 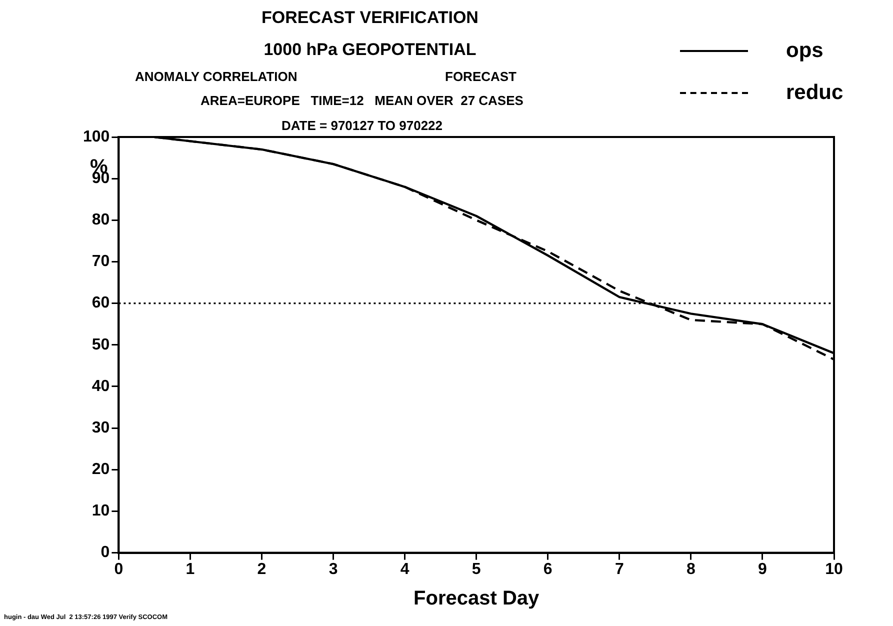 I want to click on y-tick-label: 80, so click(x=101, y=220).